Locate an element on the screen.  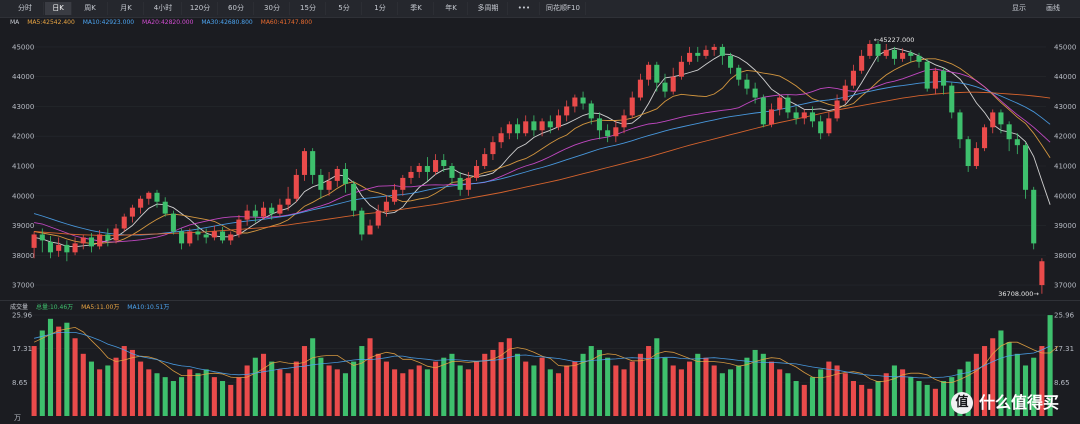
price-tick-label-right: 44000 is located at coordinates (1065, 77).